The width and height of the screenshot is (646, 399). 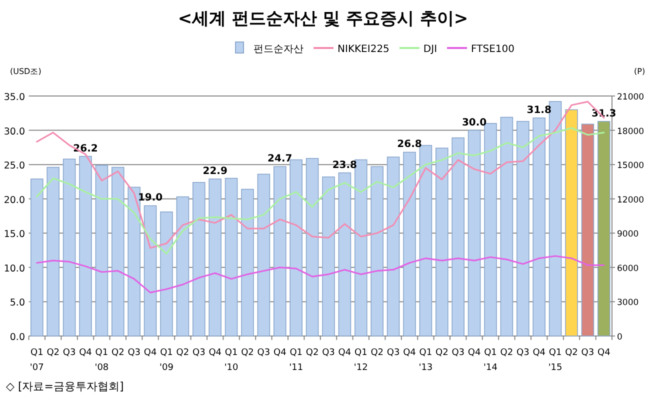 I want to click on data-label: 24.7, so click(x=280, y=159).